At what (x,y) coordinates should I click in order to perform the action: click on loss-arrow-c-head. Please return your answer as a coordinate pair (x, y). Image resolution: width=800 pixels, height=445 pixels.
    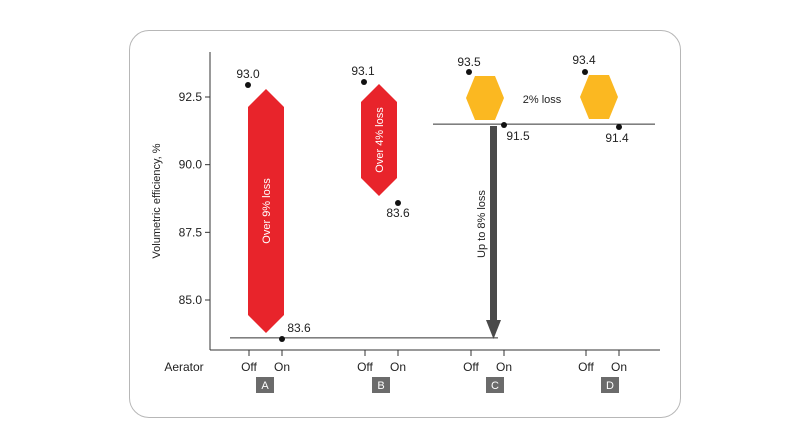
    Looking at the image, I should click on (493, 329).